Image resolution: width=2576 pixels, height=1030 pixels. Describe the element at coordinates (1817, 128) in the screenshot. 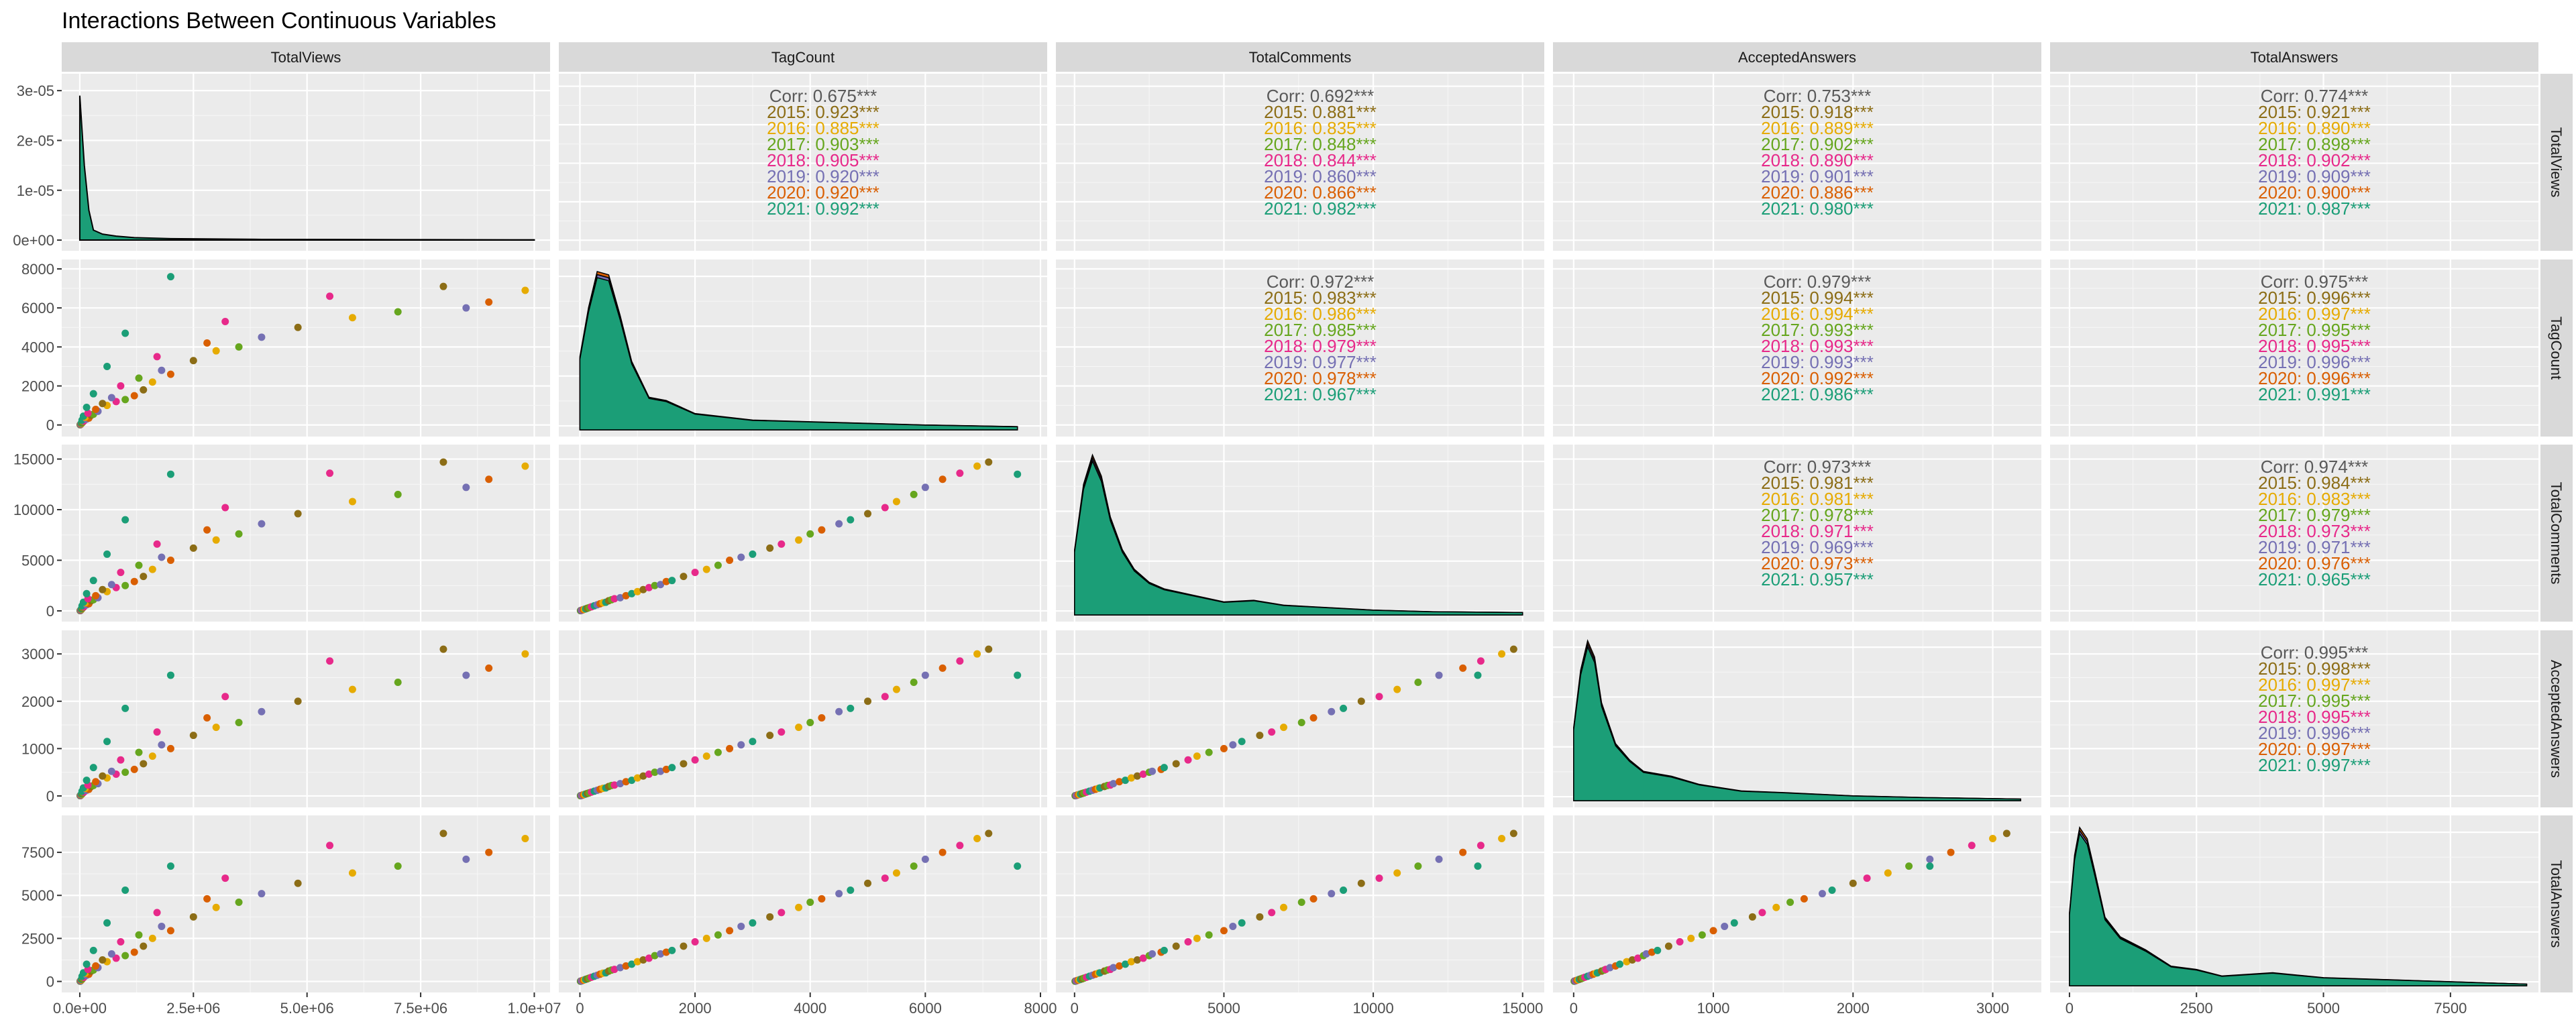

I see `corr-group-label: 2016: 0.889***` at that location.